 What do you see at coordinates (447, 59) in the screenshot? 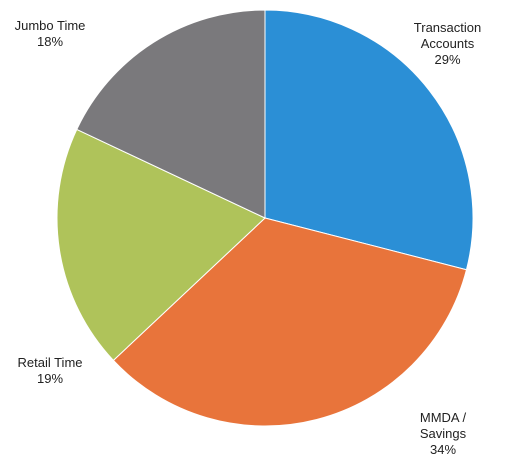
I see `value-label: 29%` at bounding box center [447, 59].